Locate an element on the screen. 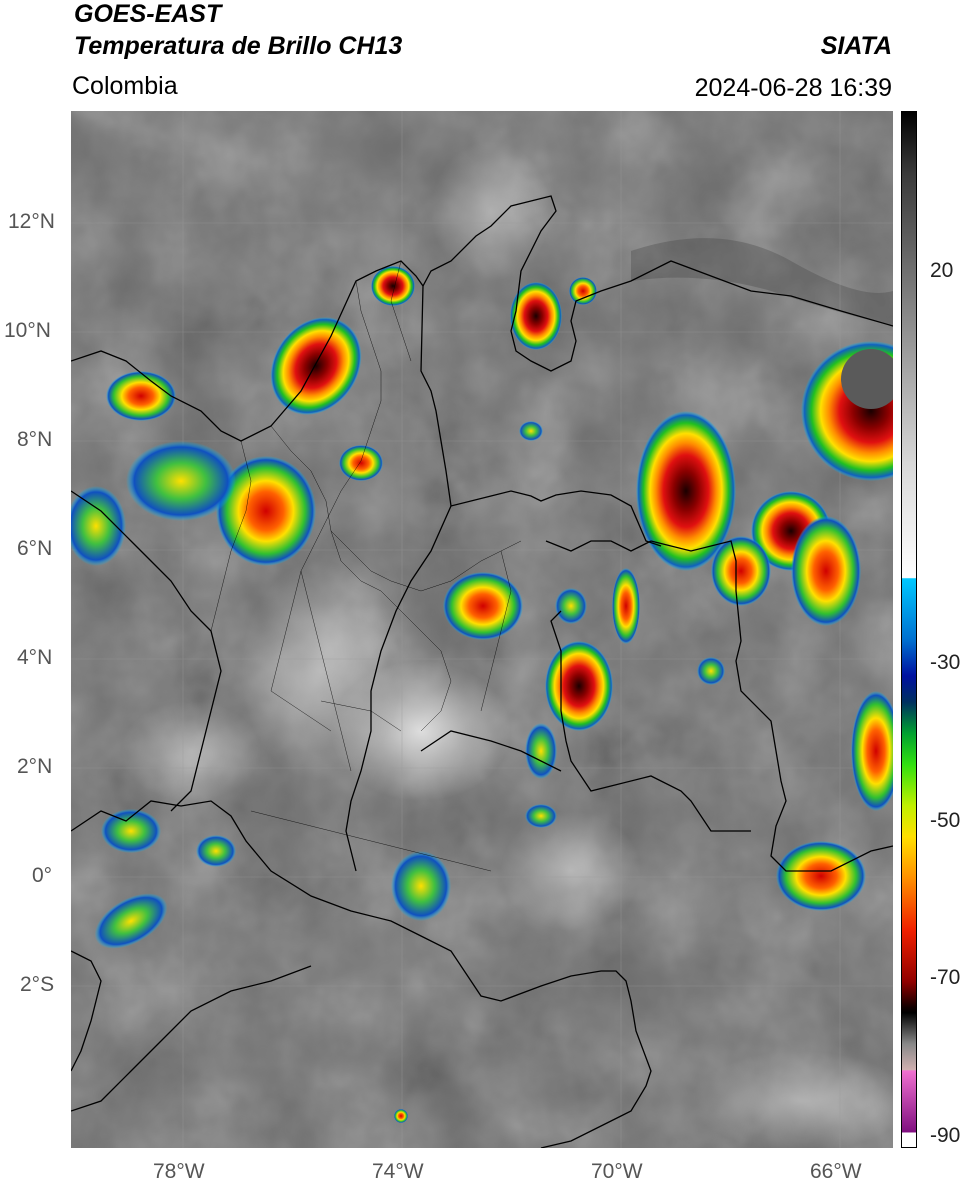  cell-caqueta is located at coordinates (421, 886).